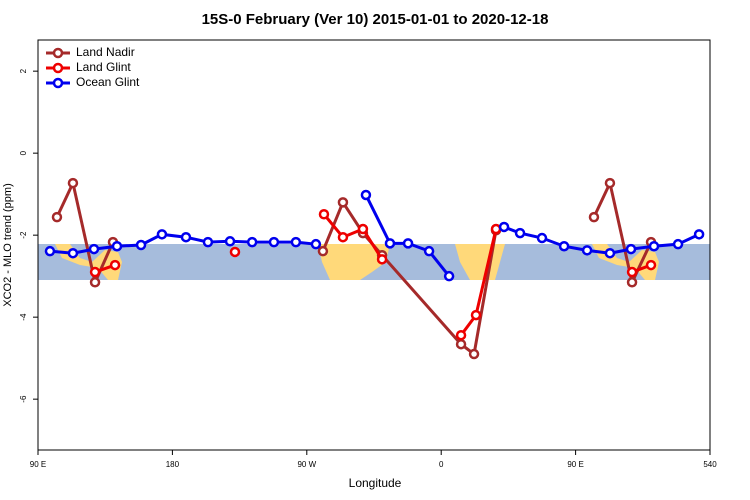 The width and height of the screenshot is (750, 500). I want to click on y-tick-label: -4, so click(23, 317).